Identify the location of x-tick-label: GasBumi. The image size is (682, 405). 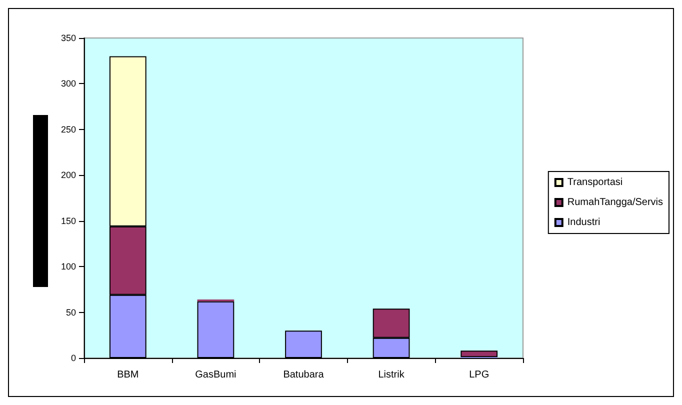
(215, 375).